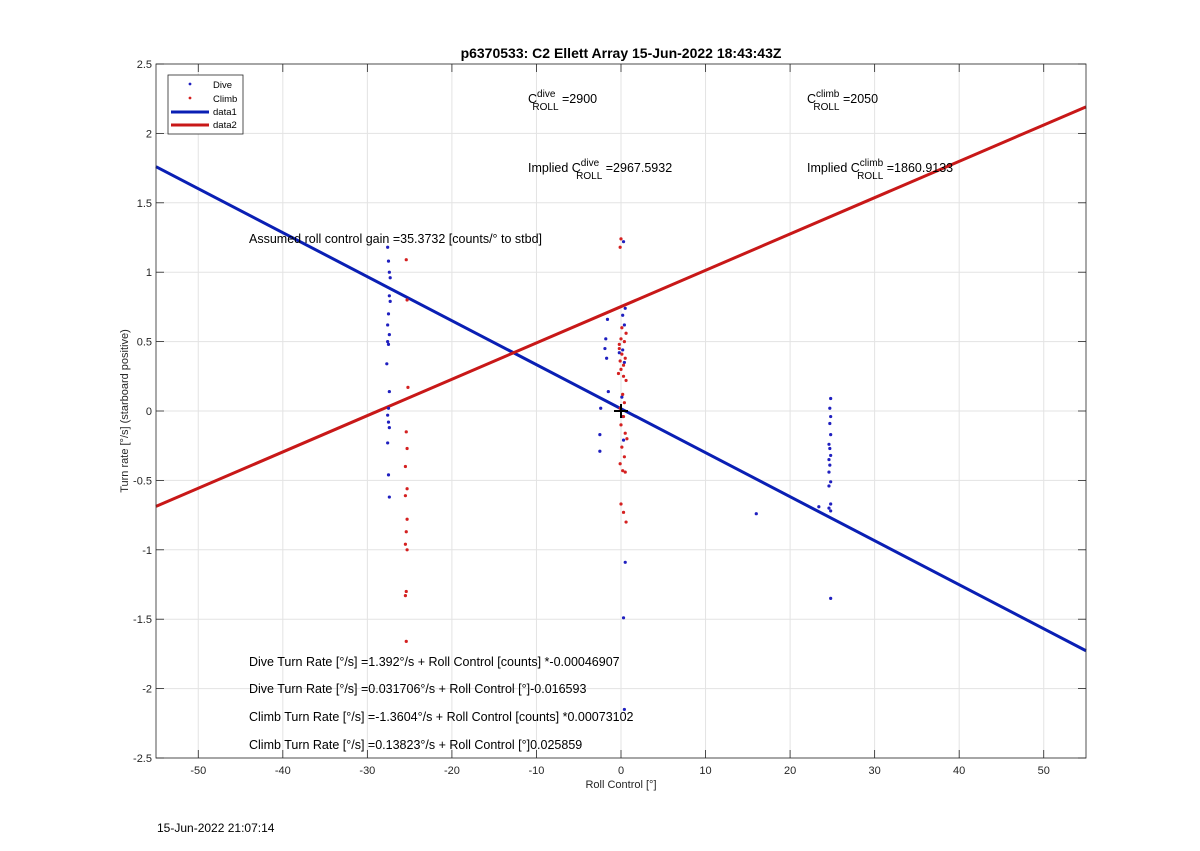  What do you see at coordinates (149, 273) in the screenshot?
I see `y-tick-label: 1` at bounding box center [149, 273].